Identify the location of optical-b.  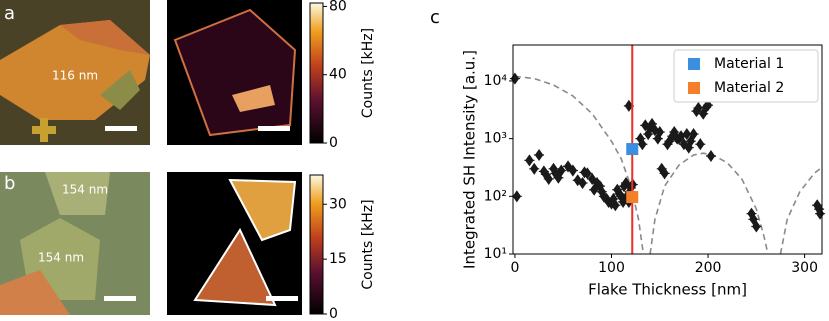
(75, 243).